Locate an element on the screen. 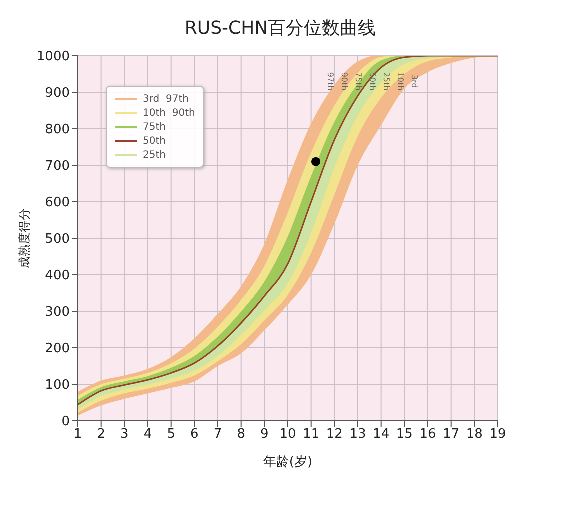  y-tick-label: 400 is located at coordinates (57, 276).